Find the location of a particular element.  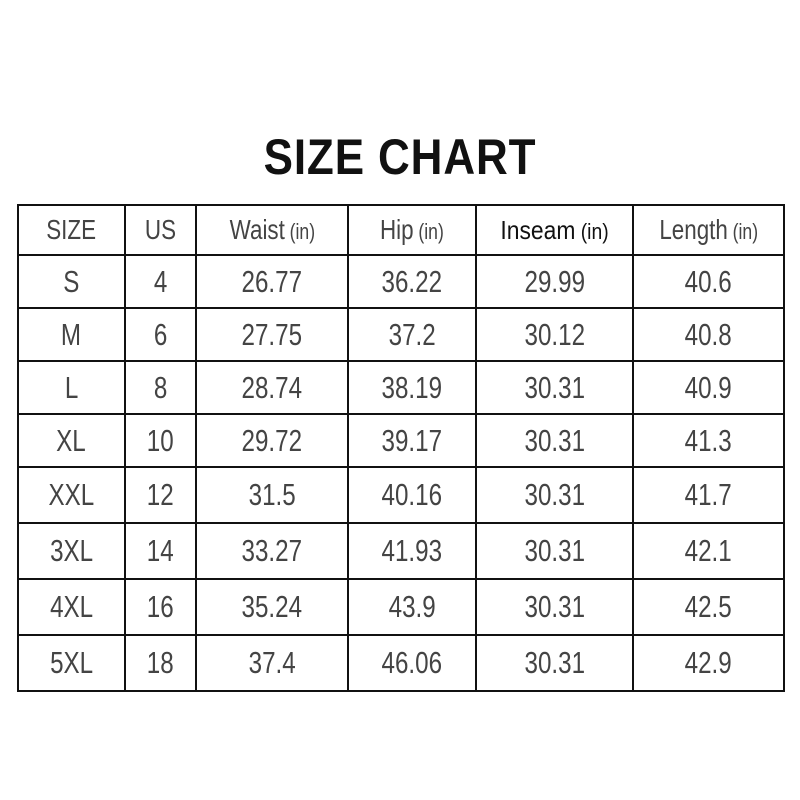

cell-value: 5XL is located at coordinates (71, 662).